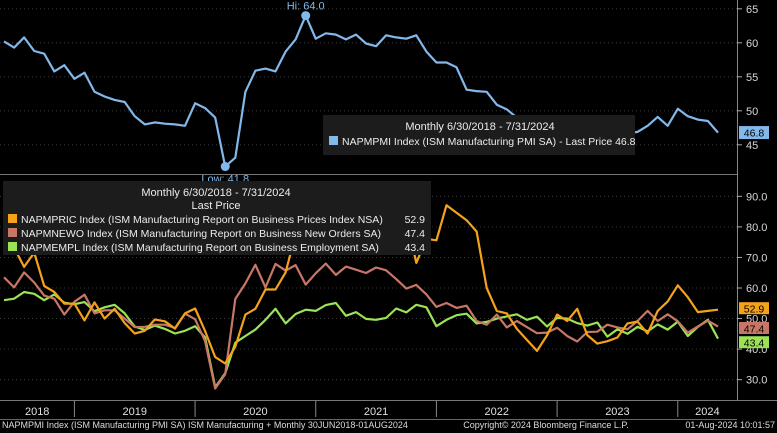  I want to click on bottom-y-tick-label: 30.0, so click(756, 381).